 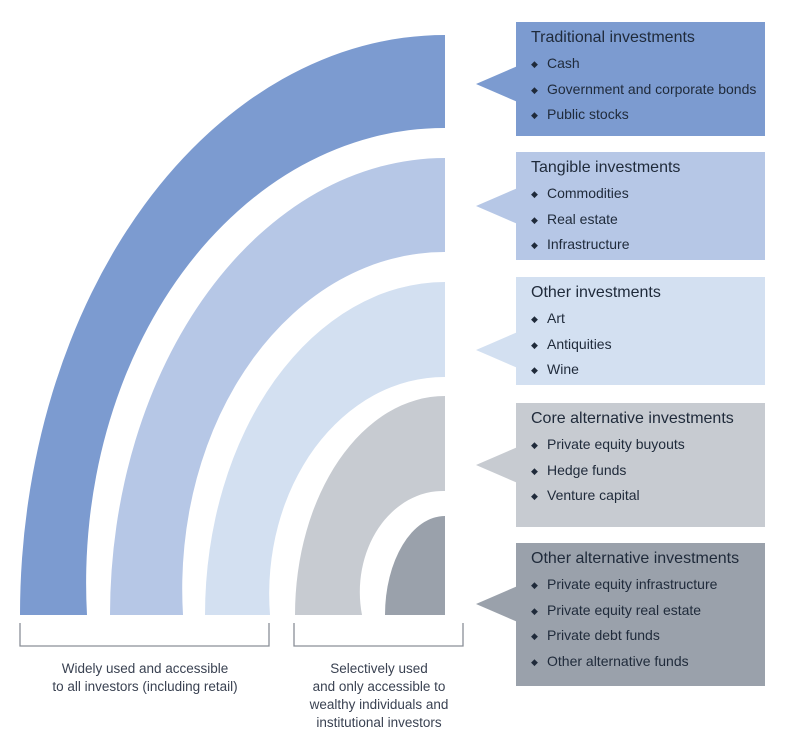 What do you see at coordinates (498, 84) in the screenshot?
I see `pointer-traditional` at bounding box center [498, 84].